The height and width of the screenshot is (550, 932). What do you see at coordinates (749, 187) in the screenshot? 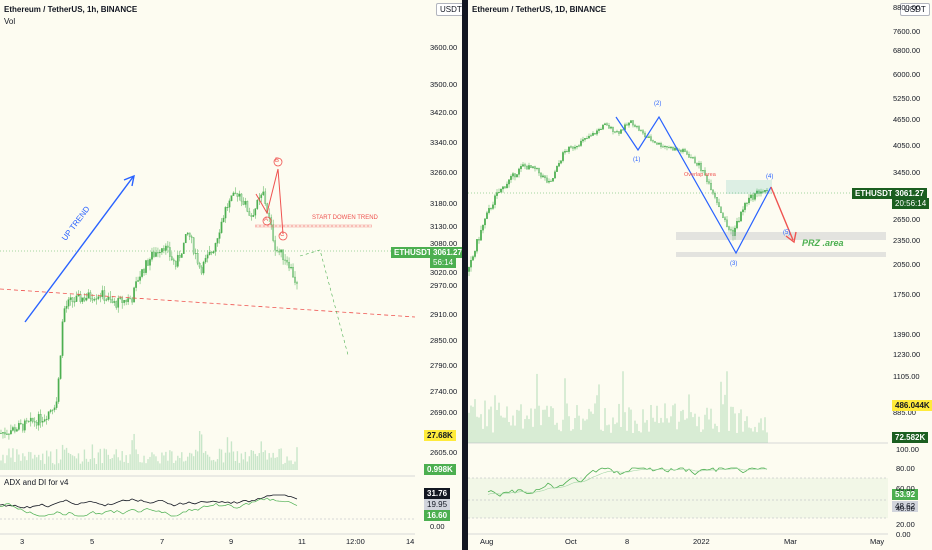
I see `overlap-zone` at bounding box center [749, 187].